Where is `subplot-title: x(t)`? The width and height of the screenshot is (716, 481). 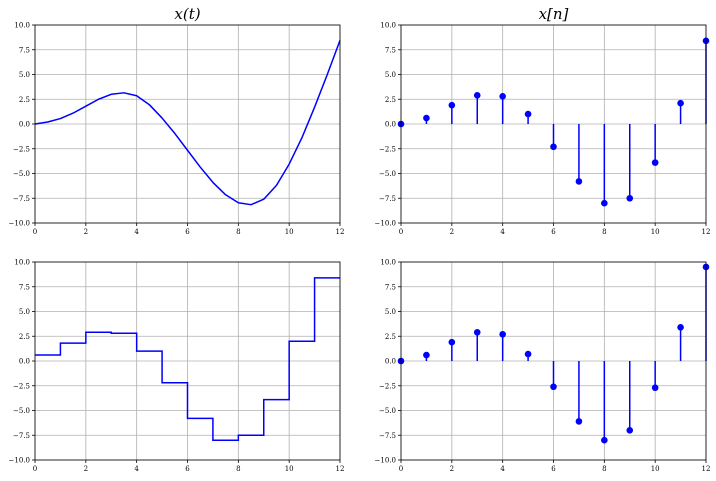 subplot-title: x(t) is located at coordinates (187, 14).